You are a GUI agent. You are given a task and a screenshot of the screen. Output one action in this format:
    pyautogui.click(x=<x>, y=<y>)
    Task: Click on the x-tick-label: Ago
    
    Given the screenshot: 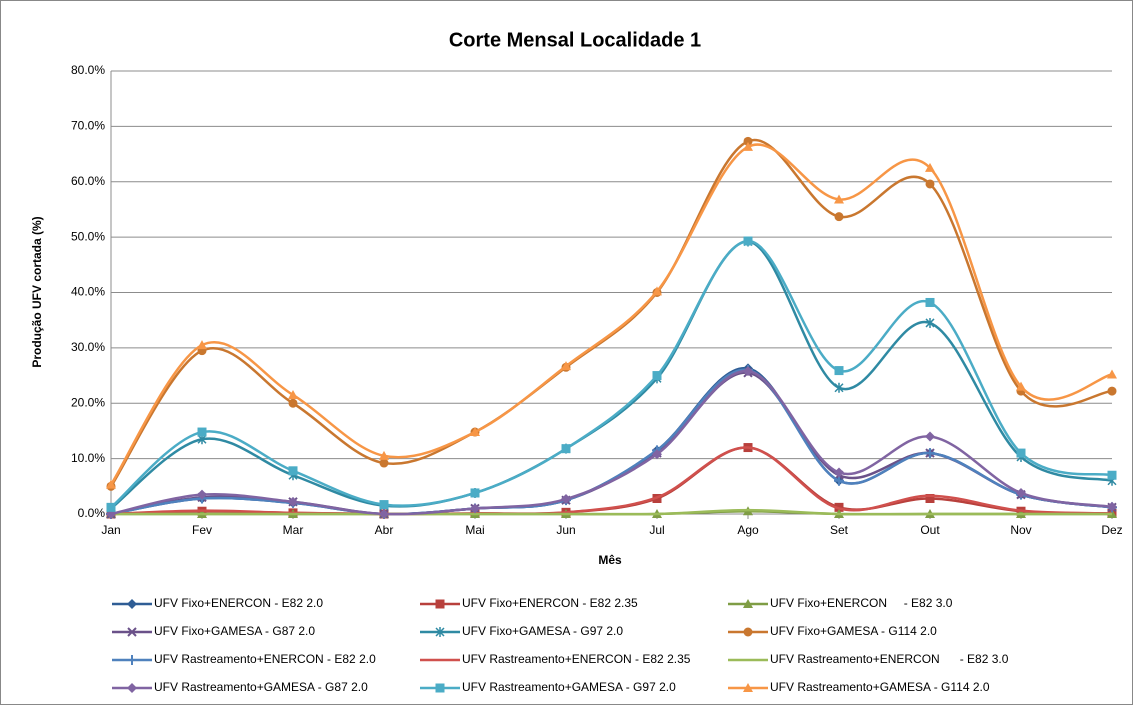 What is the action you would take?
    pyautogui.click(x=748, y=530)
    